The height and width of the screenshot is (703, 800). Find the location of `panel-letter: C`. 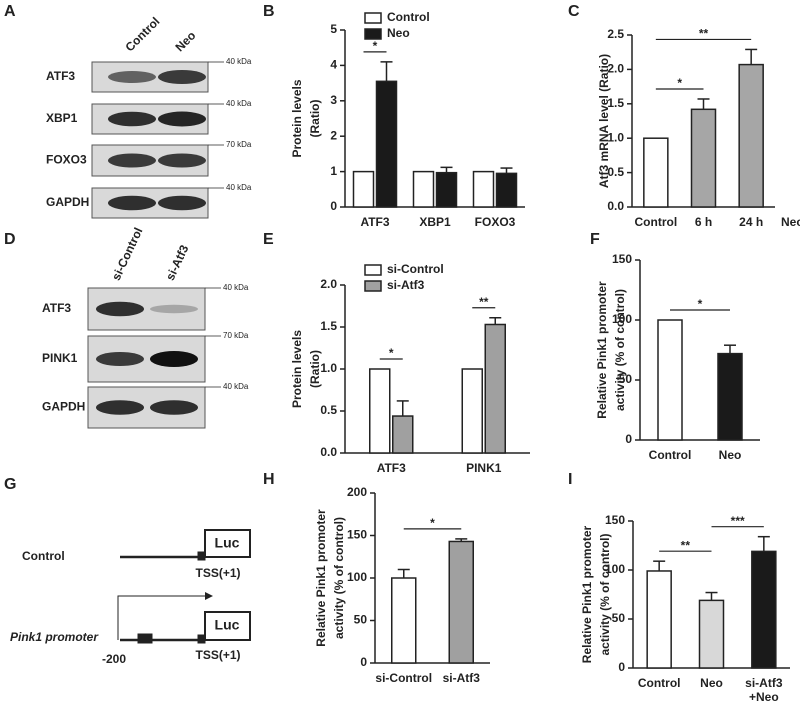

panel-letter: C is located at coordinates (574, 11).